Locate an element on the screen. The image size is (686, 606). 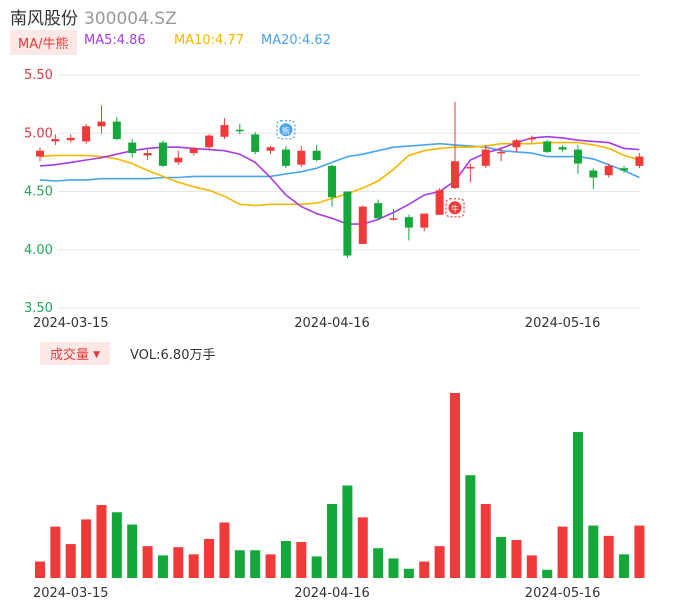
volume-legend: 成交量 ▼ VOL:6.80万手 is located at coordinates (127, 353).